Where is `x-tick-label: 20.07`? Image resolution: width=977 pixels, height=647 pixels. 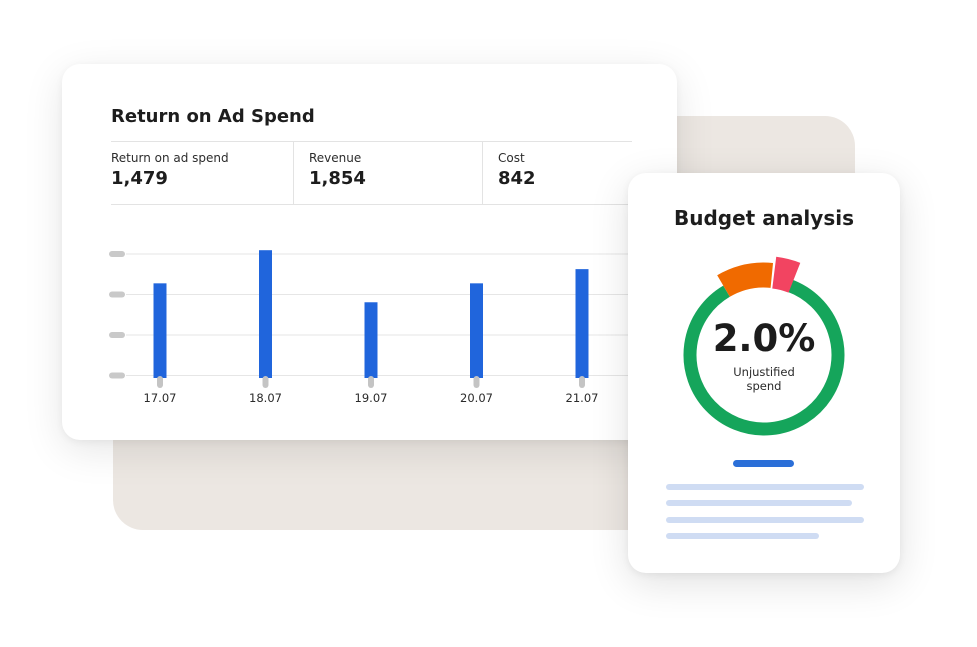 x-tick-label: 20.07 is located at coordinates (476, 398).